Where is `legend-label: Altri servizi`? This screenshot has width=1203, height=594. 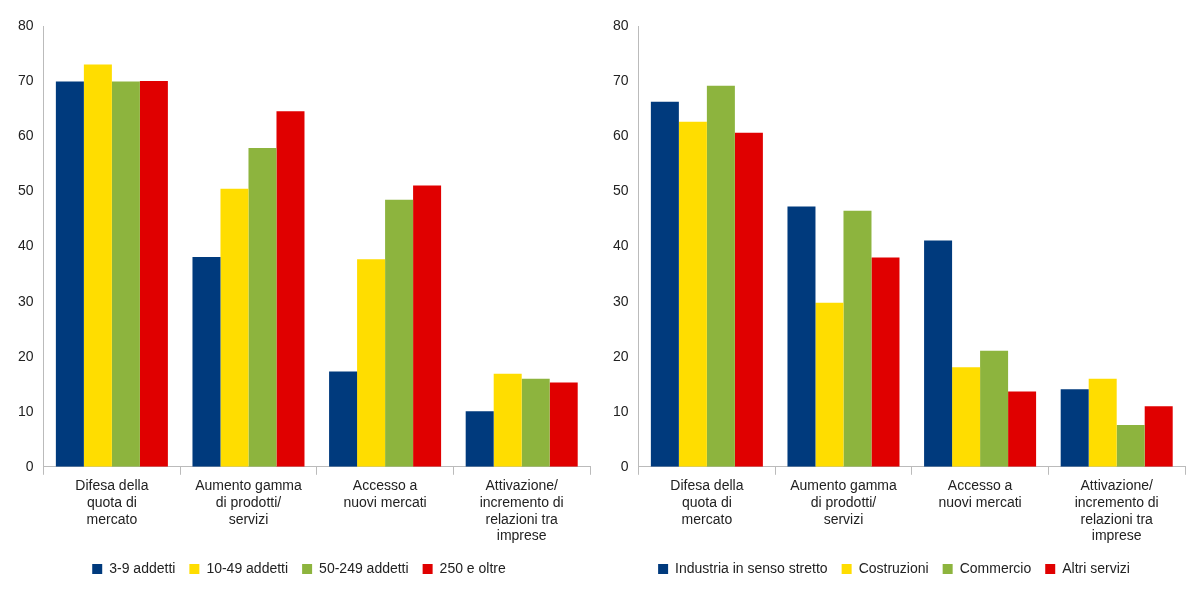
legend-label: Altri servizi is located at coordinates (1096, 567).